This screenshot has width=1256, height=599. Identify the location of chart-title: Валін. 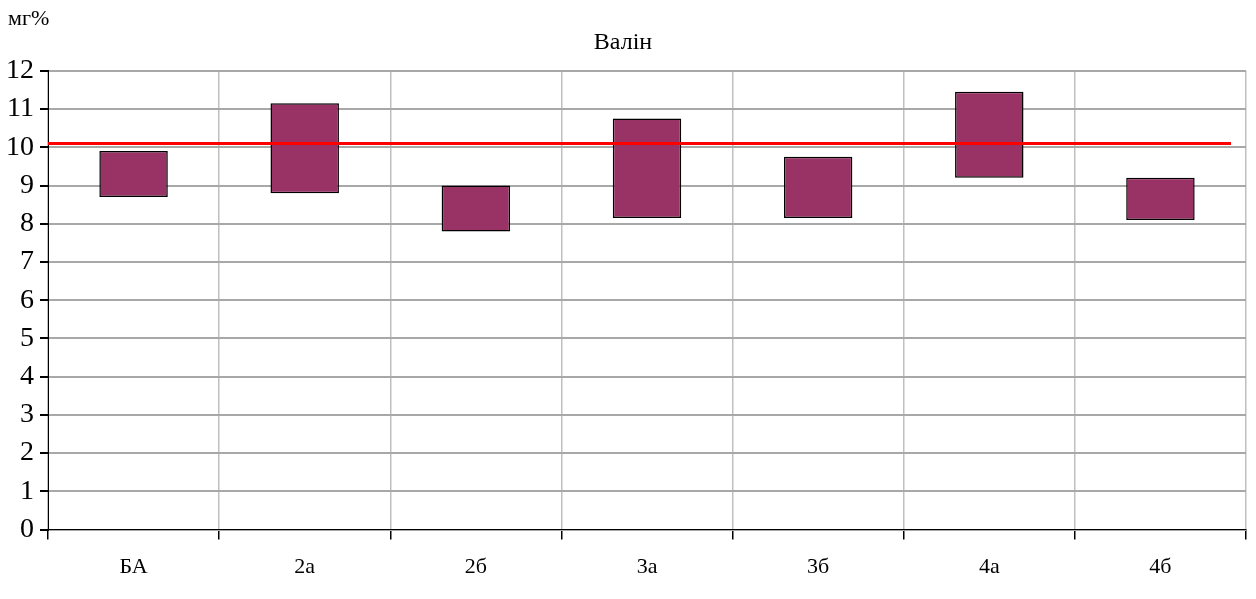
(623, 40).